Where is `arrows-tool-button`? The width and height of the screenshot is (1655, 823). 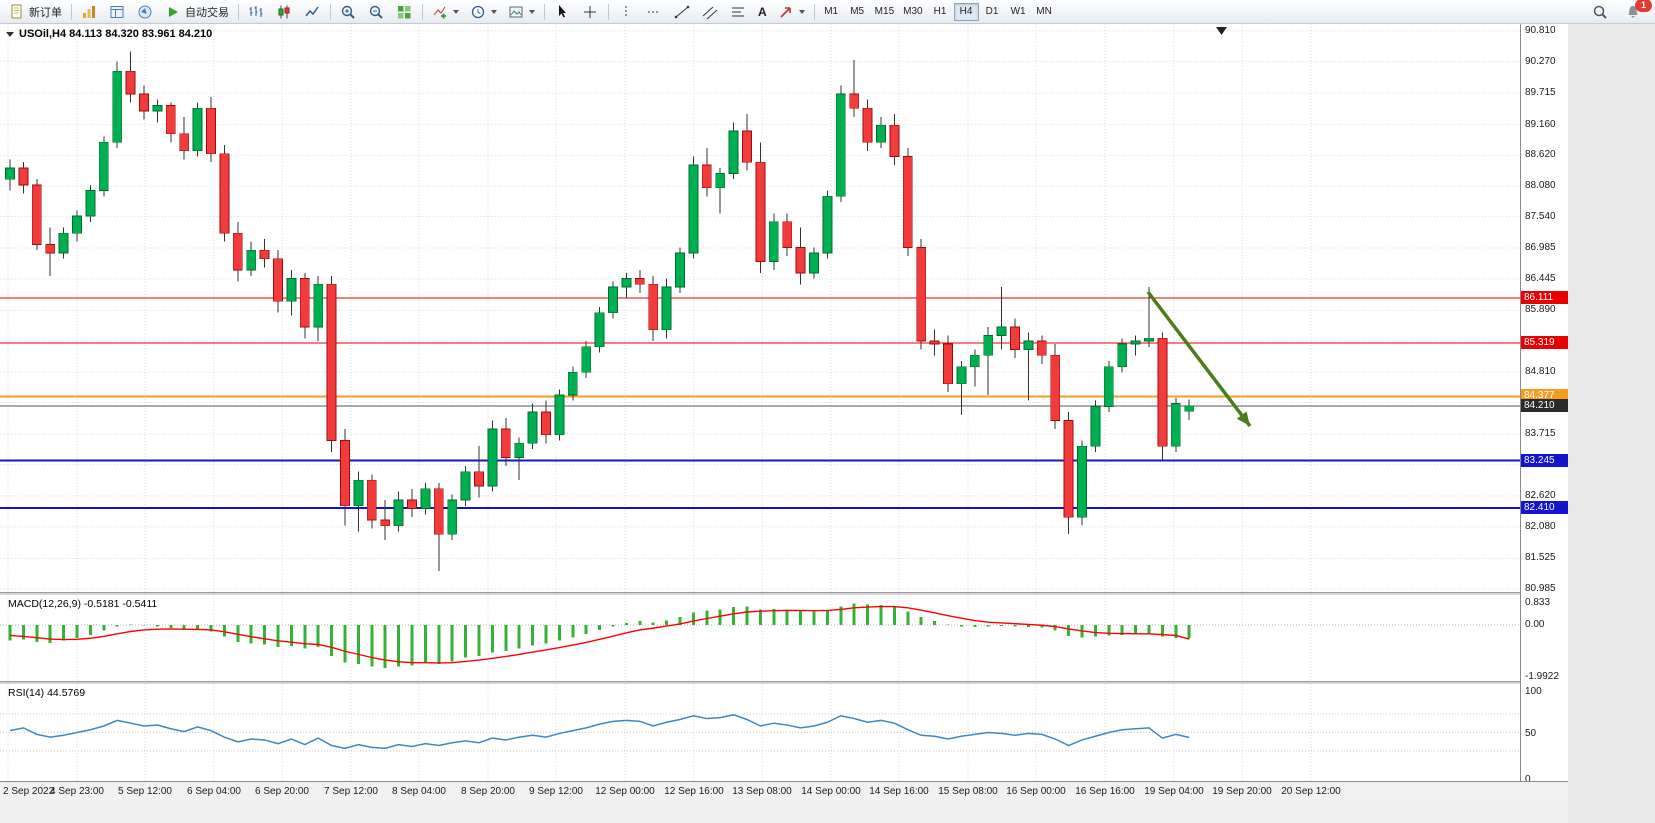
arrows-tool-button is located at coordinates (791, 12).